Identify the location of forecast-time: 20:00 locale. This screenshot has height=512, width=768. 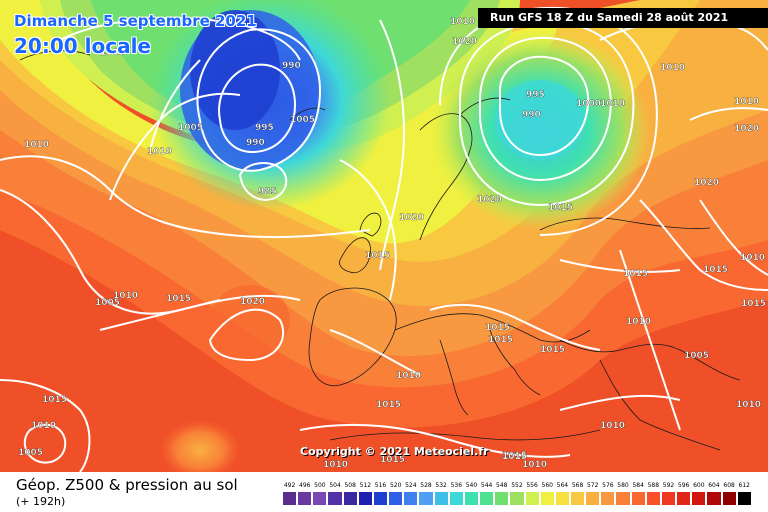
(82, 46).